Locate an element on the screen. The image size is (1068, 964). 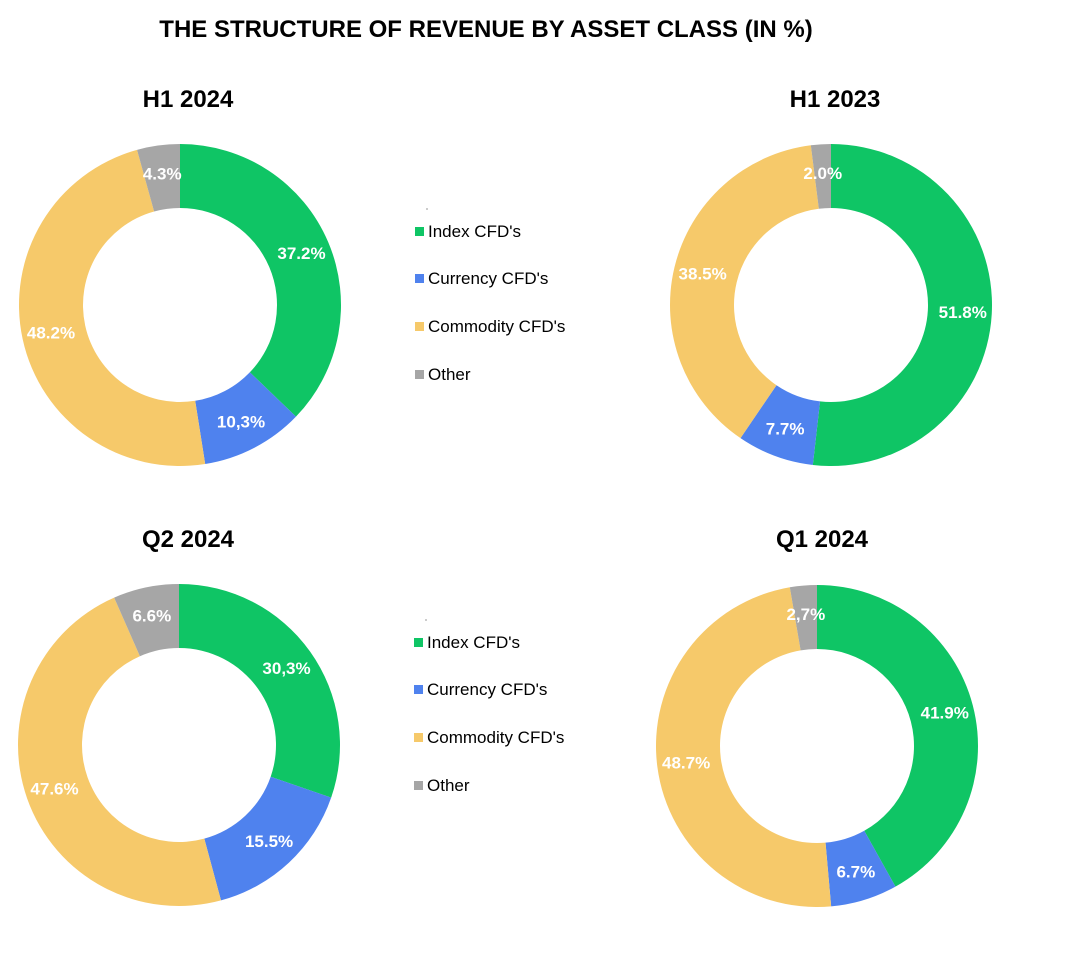
slice-label-other: 4.3% is located at coordinates (162, 174).